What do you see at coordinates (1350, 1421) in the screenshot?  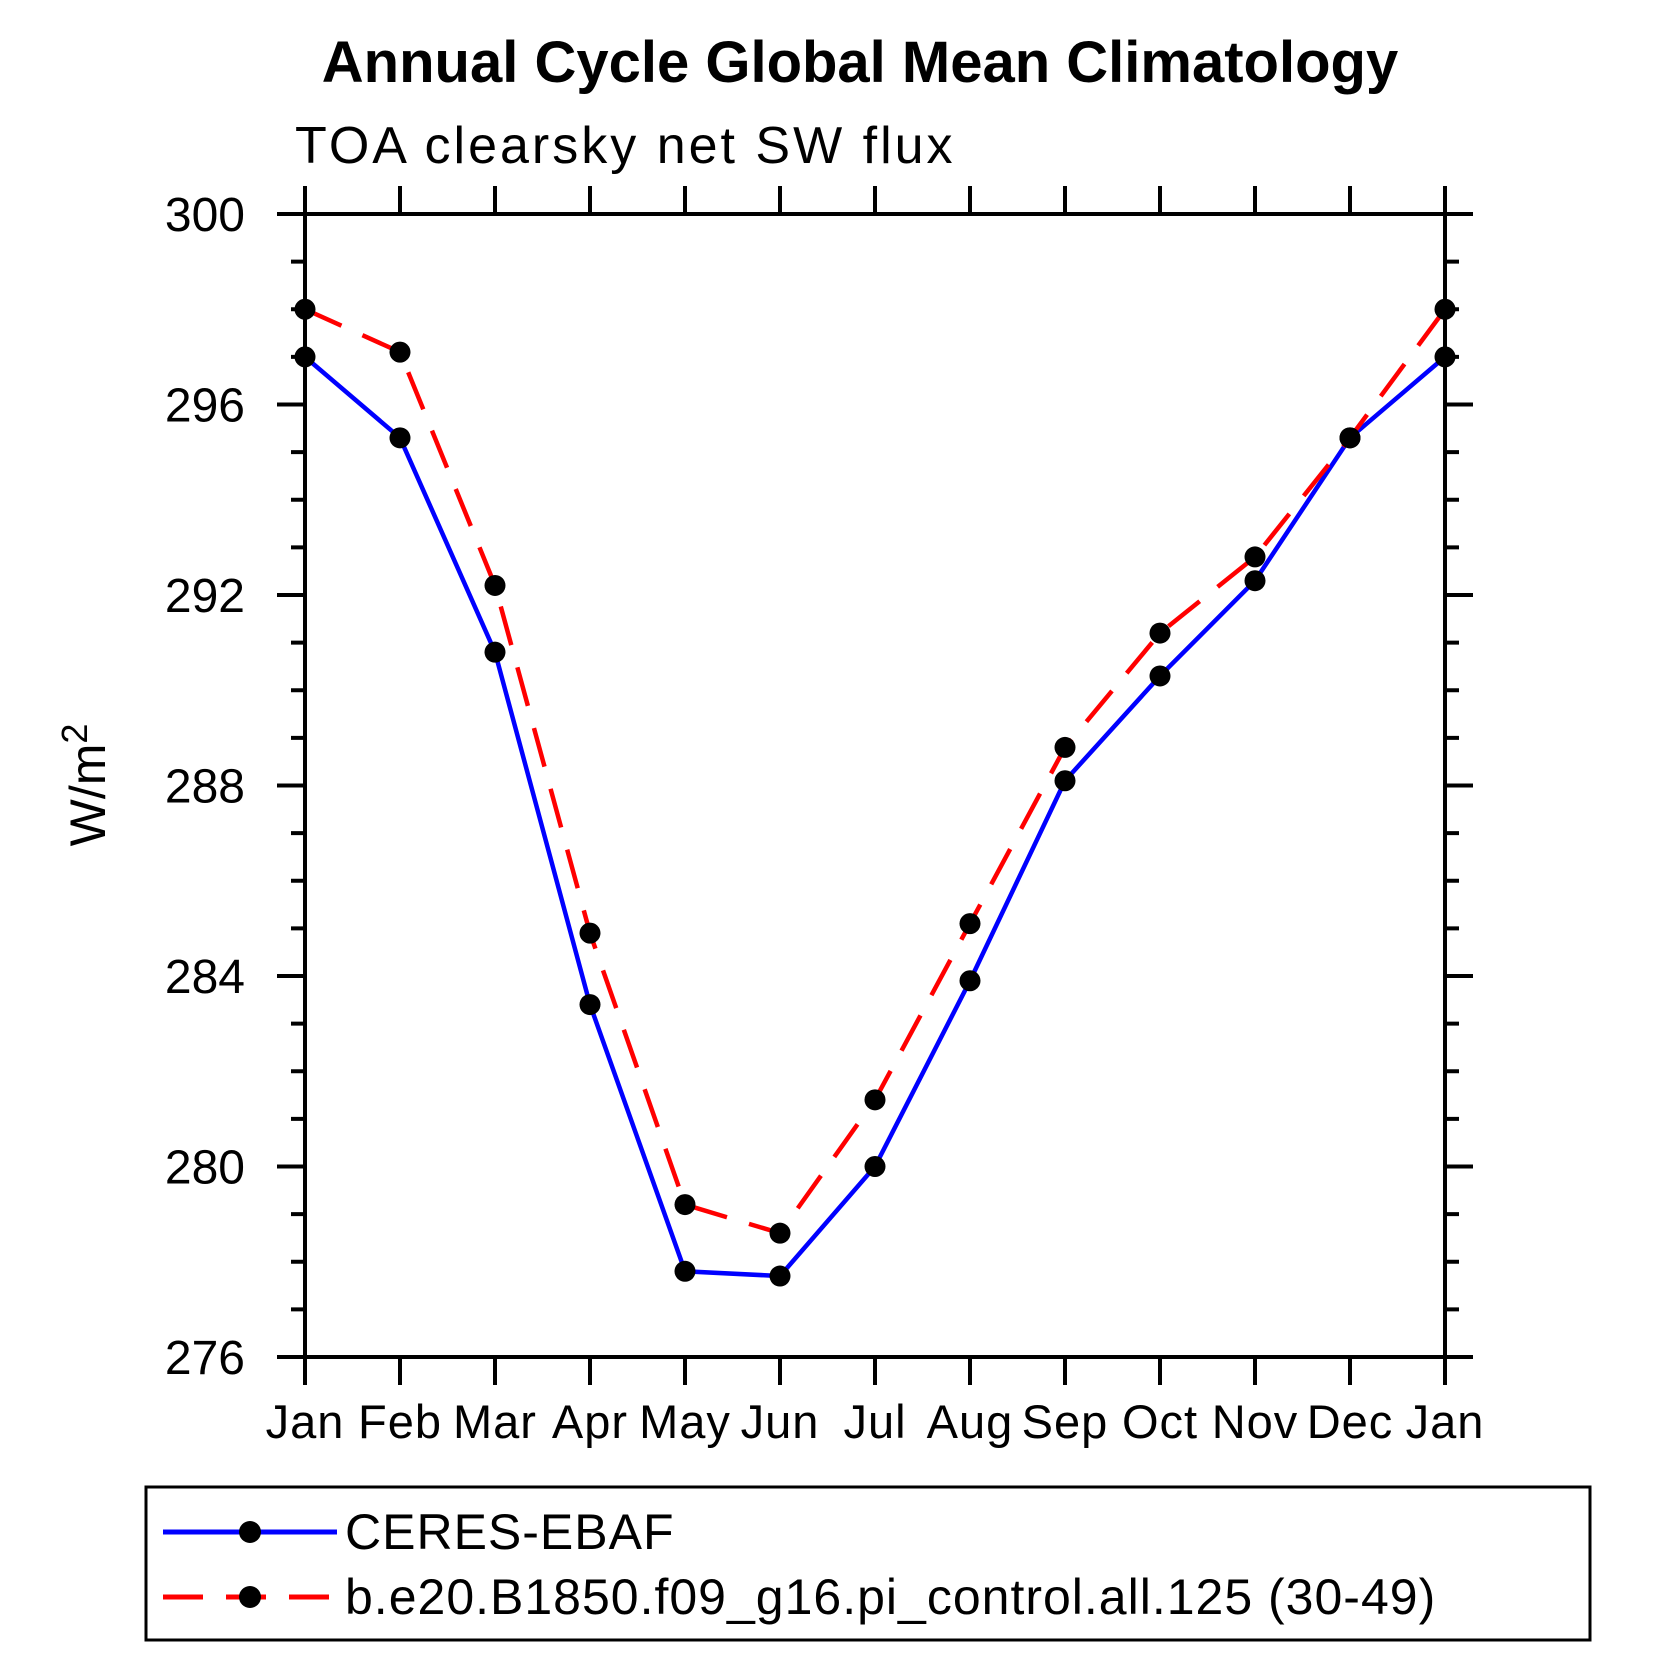 I see `svg-text: Dec` at bounding box center [1350, 1421].